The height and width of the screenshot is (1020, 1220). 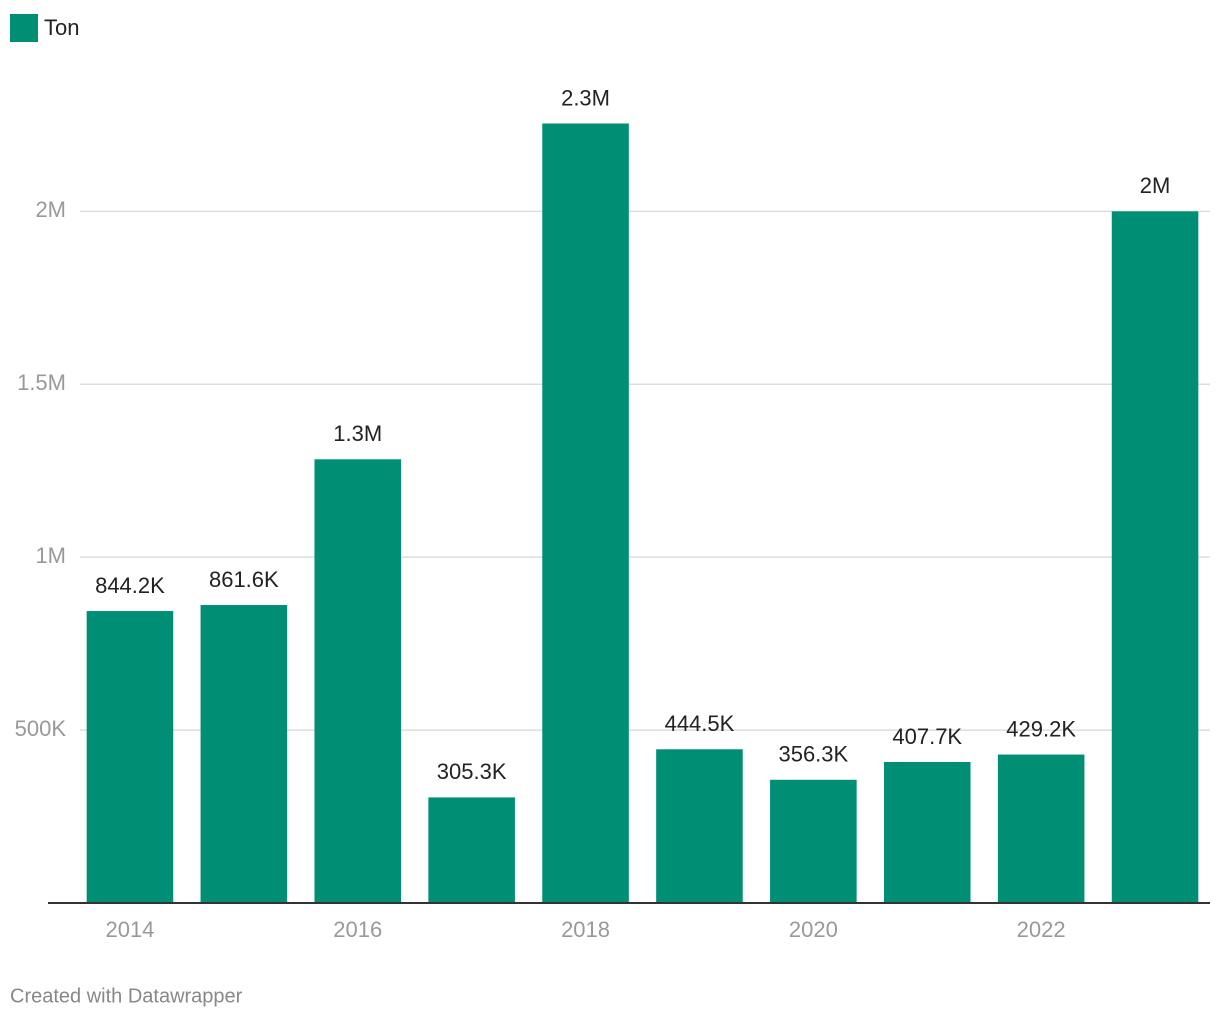 I want to click on value-label: 429.2K, so click(x=1041, y=728).